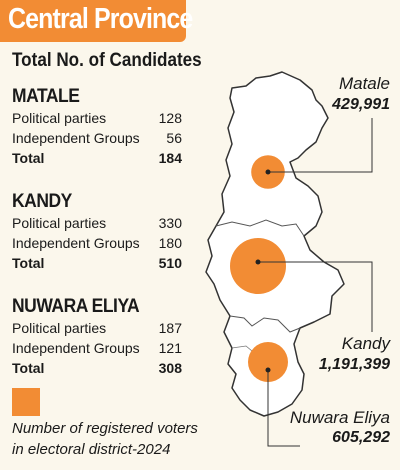 The width and height of the screenshot is (400, 470). I want to click on parties-row: Political parties 187, so click(97, 328).